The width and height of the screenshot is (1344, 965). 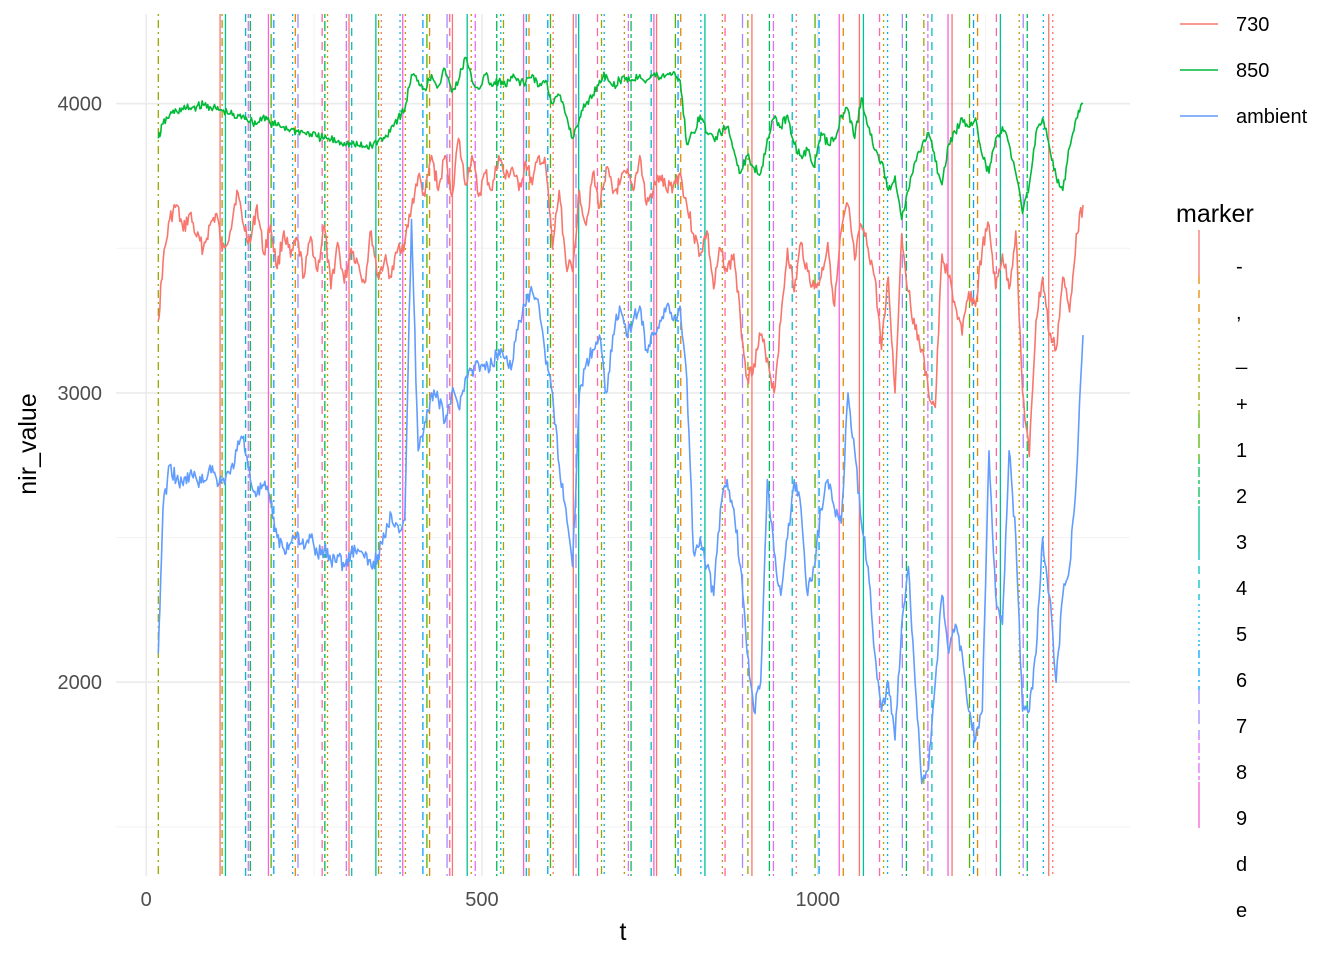 What do you see at coordinates (1241, 911) in the screenshot?
I see `legend-label-marker: e` at bounding box center [1241, 911].